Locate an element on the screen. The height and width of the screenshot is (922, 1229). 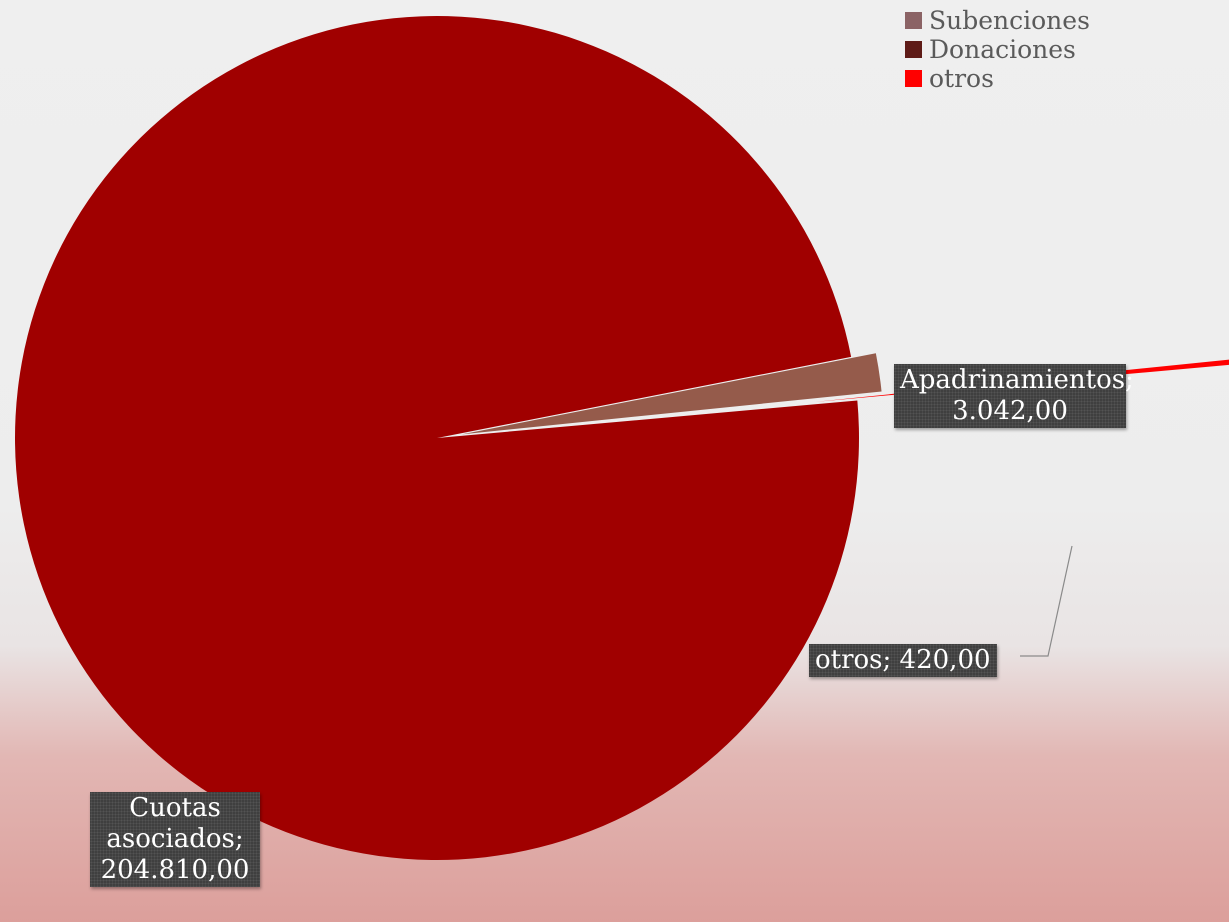
pie-slice-apadrinamientos is located at coordinates (671, 394).